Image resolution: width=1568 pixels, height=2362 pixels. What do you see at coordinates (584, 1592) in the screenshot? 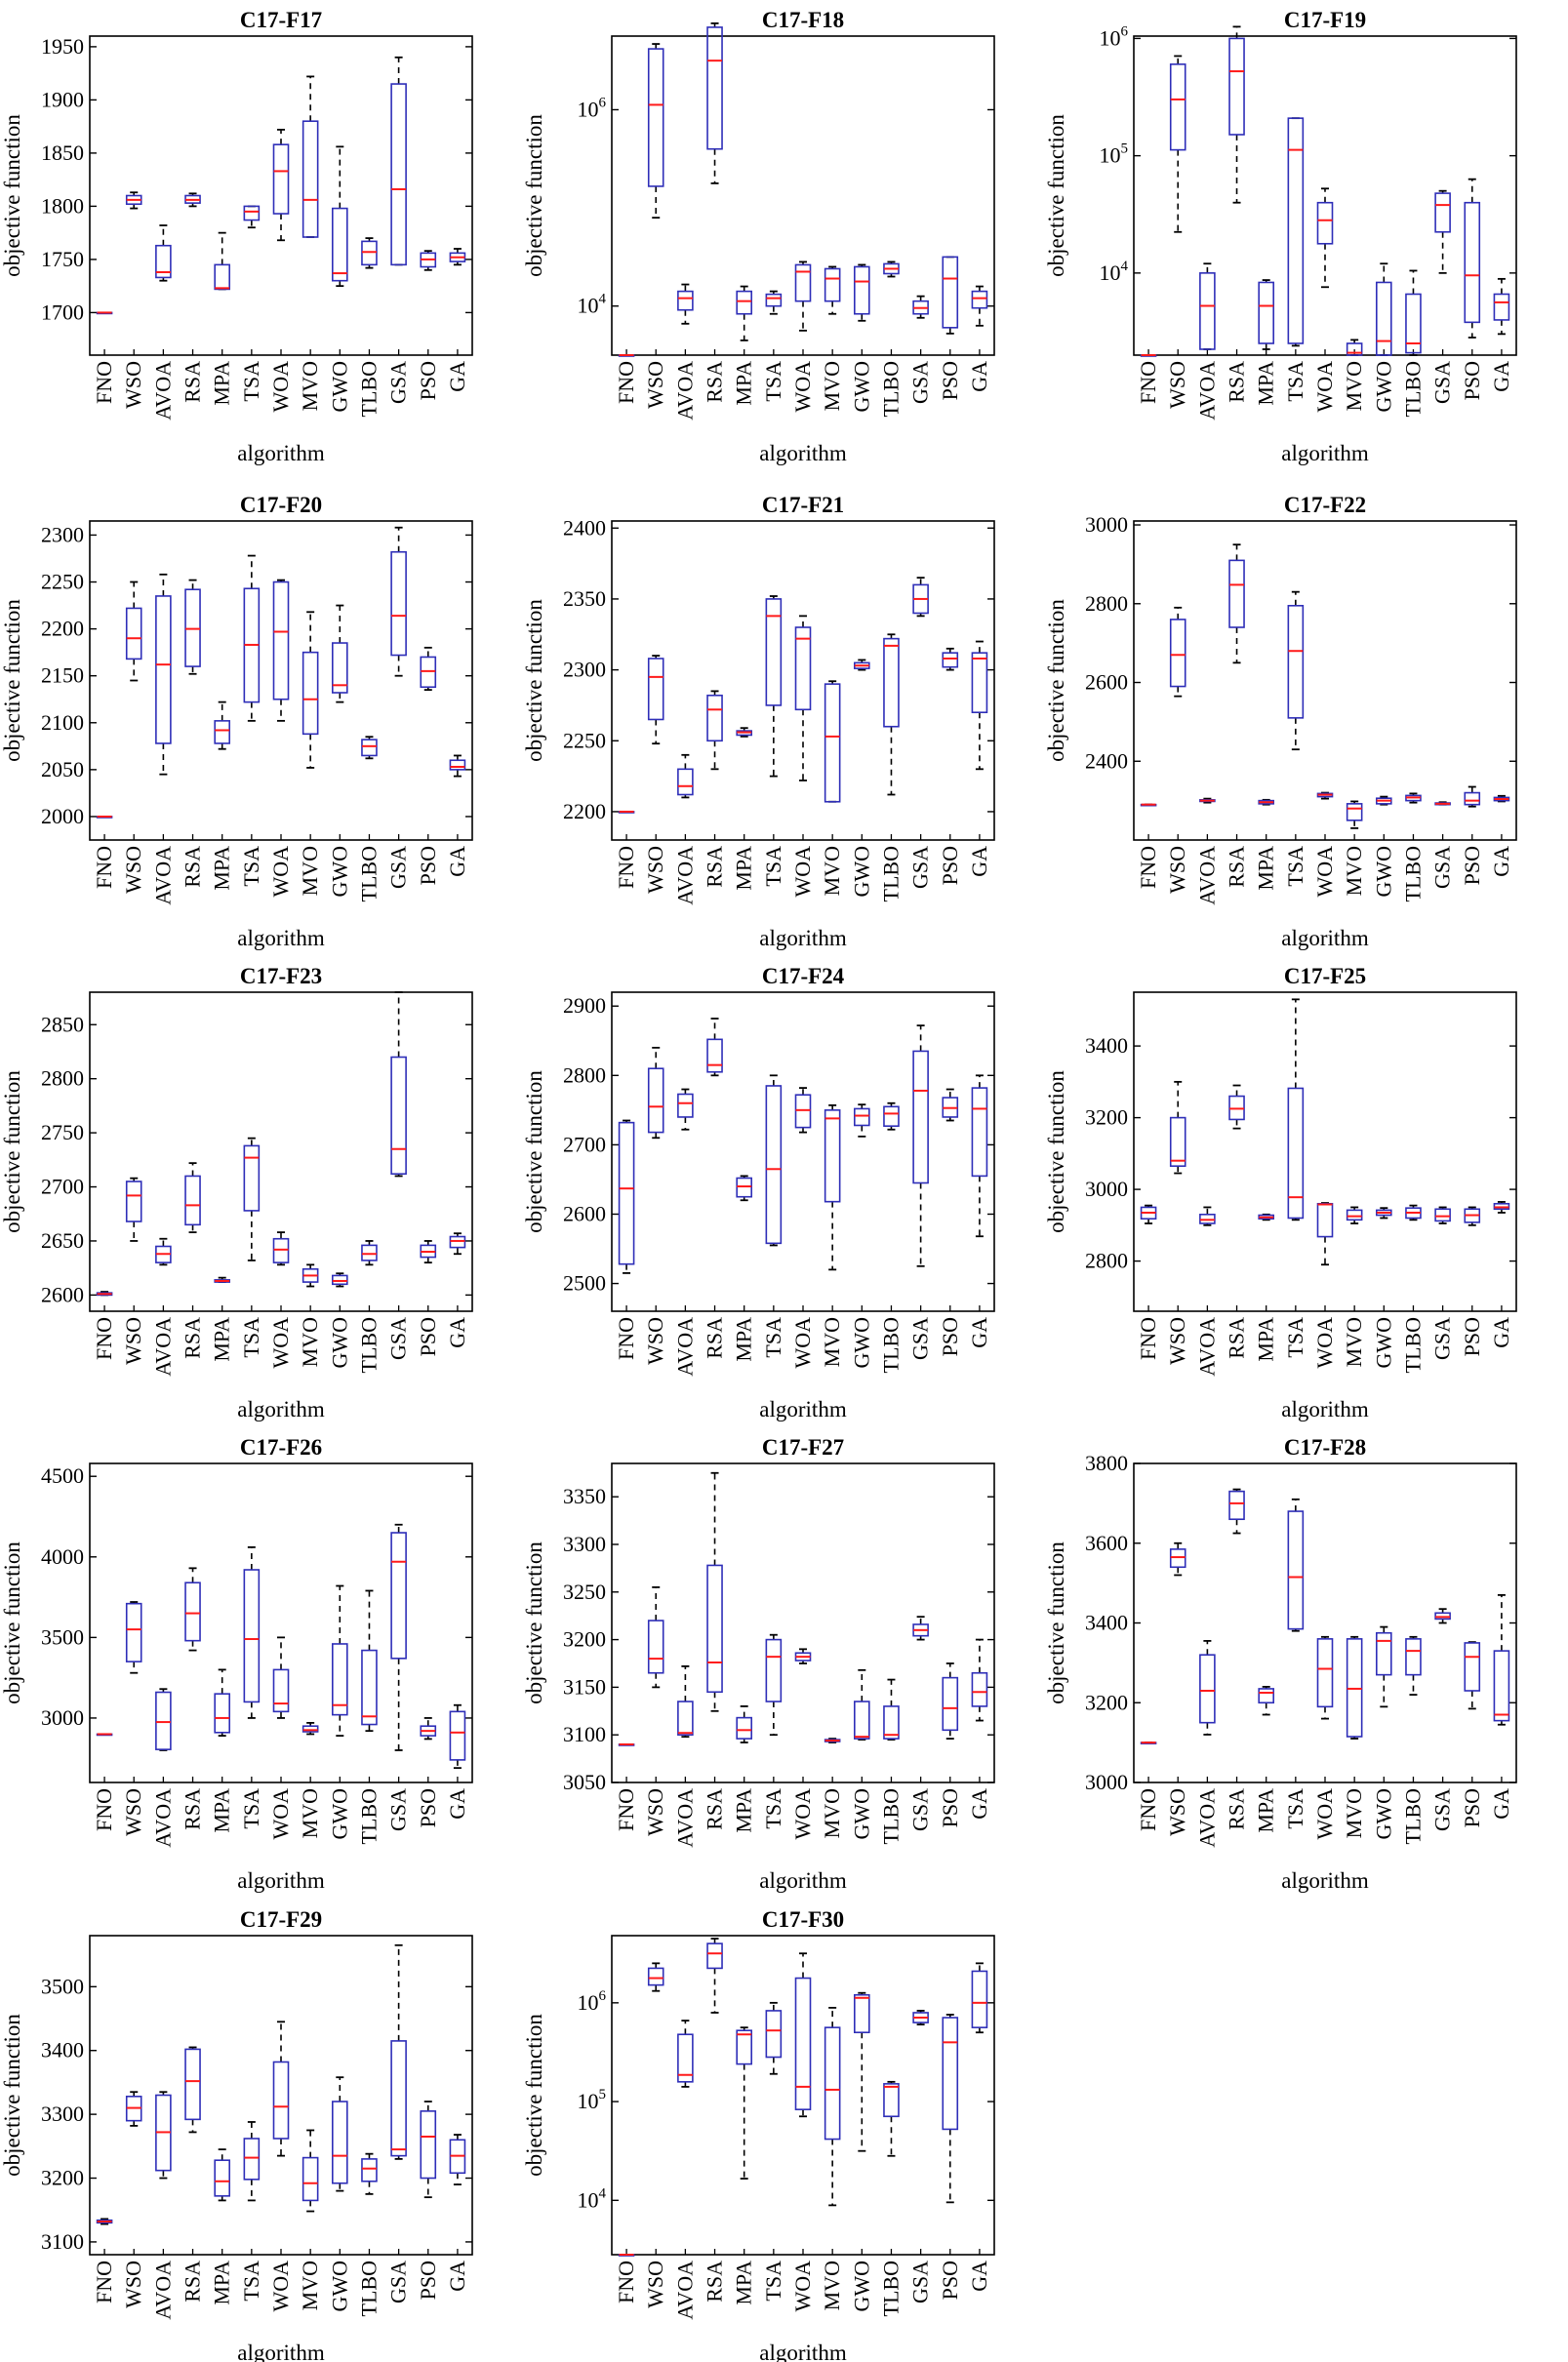
I see `y-tick-label: 3250` at bounding box center [584, 1592].